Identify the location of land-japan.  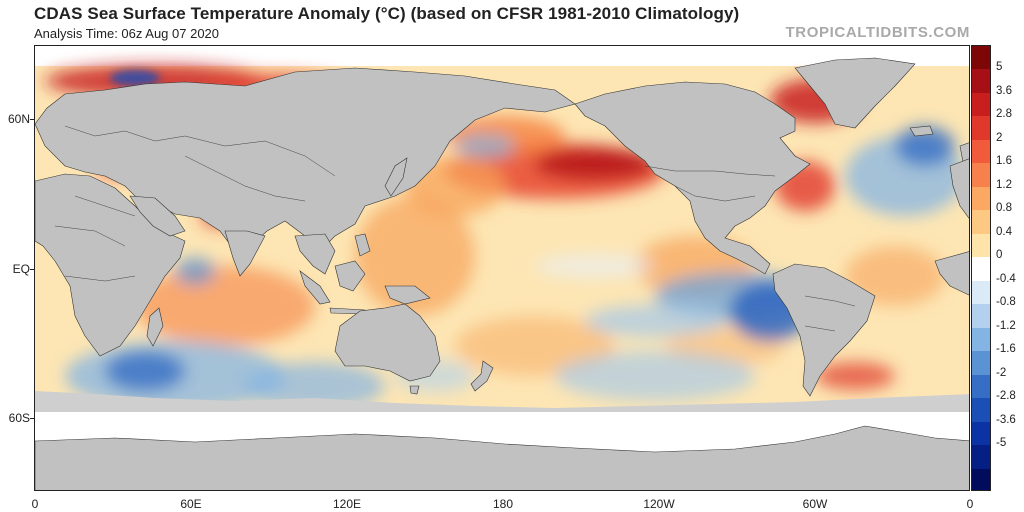
(396, 177).